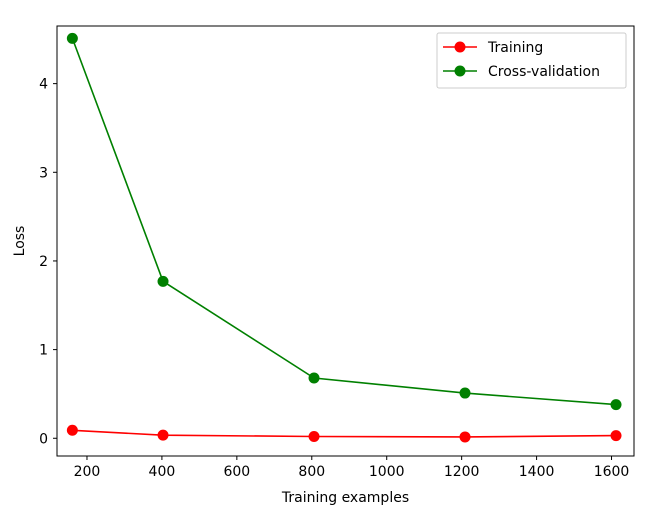 The height and width of the screenshot is (516, 664). What do you see at coordinates (544, 72) in the screenshot?
I see `legend-label-cross-validation: Cross-validation` at bounding box center [544, 72].